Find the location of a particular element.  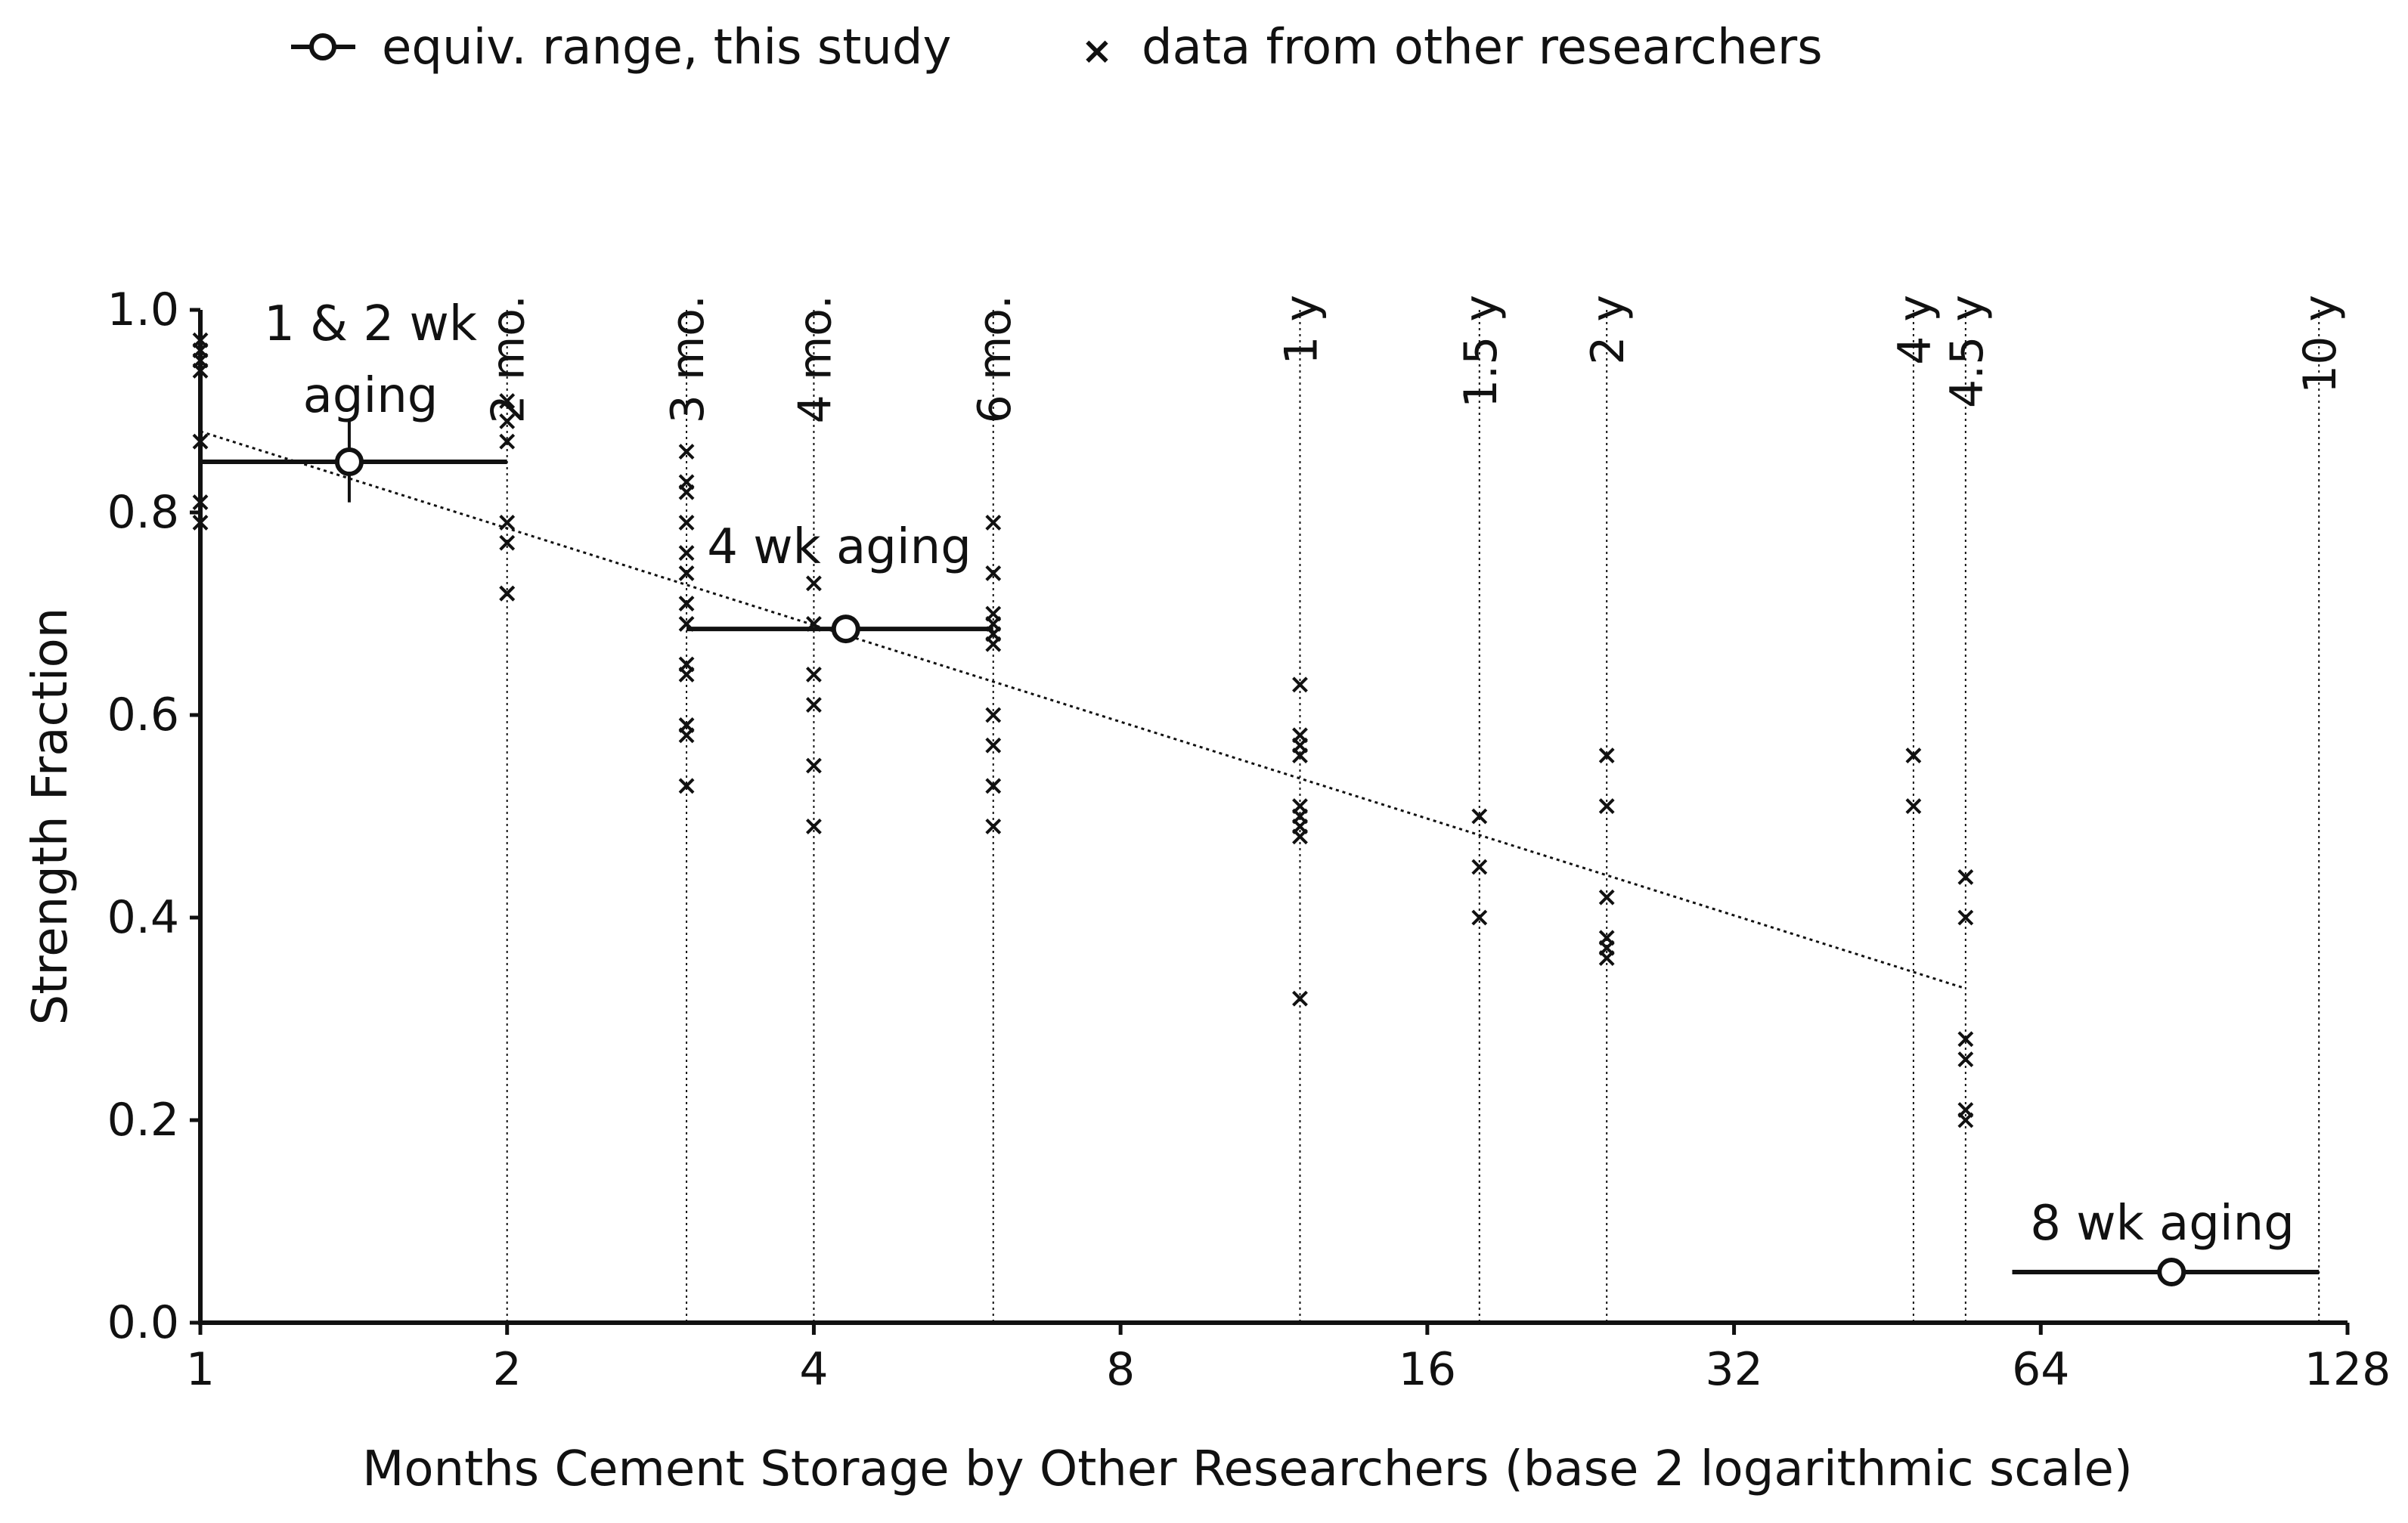

x-tick-label: 4 is located at coordinates (813, 1369).